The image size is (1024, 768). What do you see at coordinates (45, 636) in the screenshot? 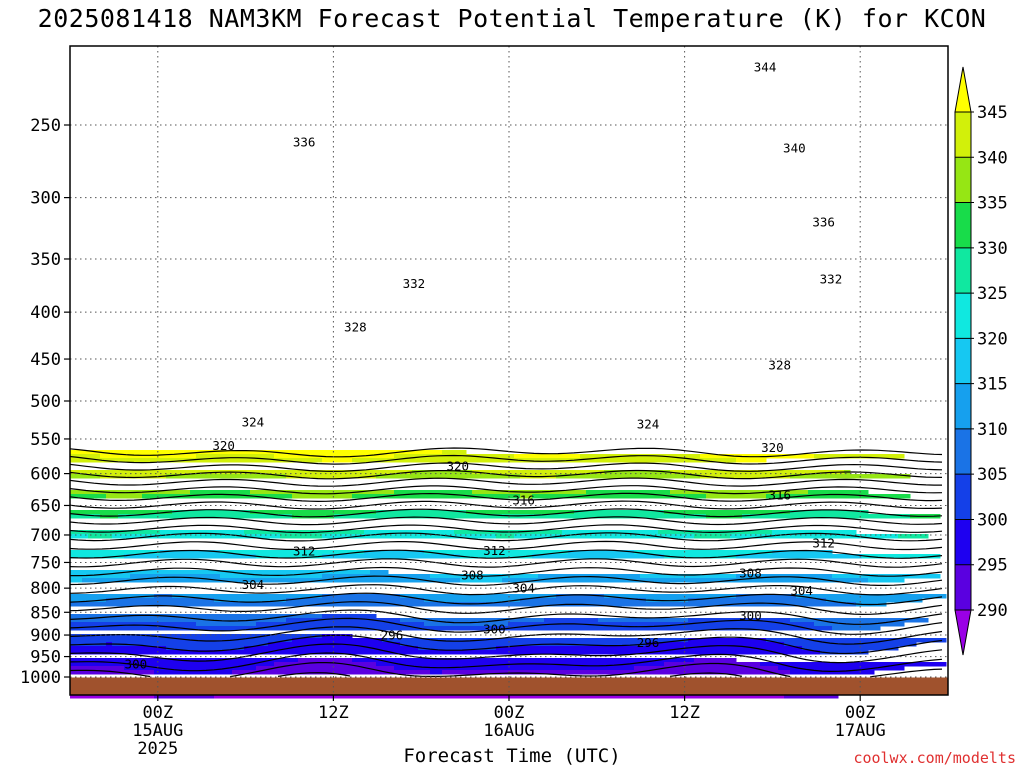
I see `y-tick-label: 900` at bounding box center [45, 636].